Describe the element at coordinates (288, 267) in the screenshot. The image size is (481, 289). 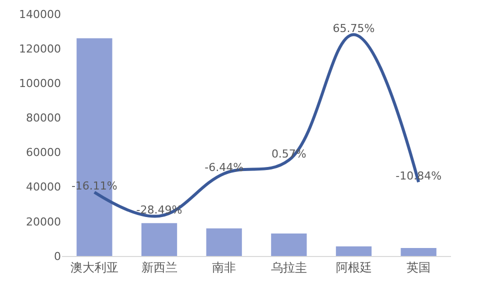
I see `x-tick-label: 乌拉圭` at that location.